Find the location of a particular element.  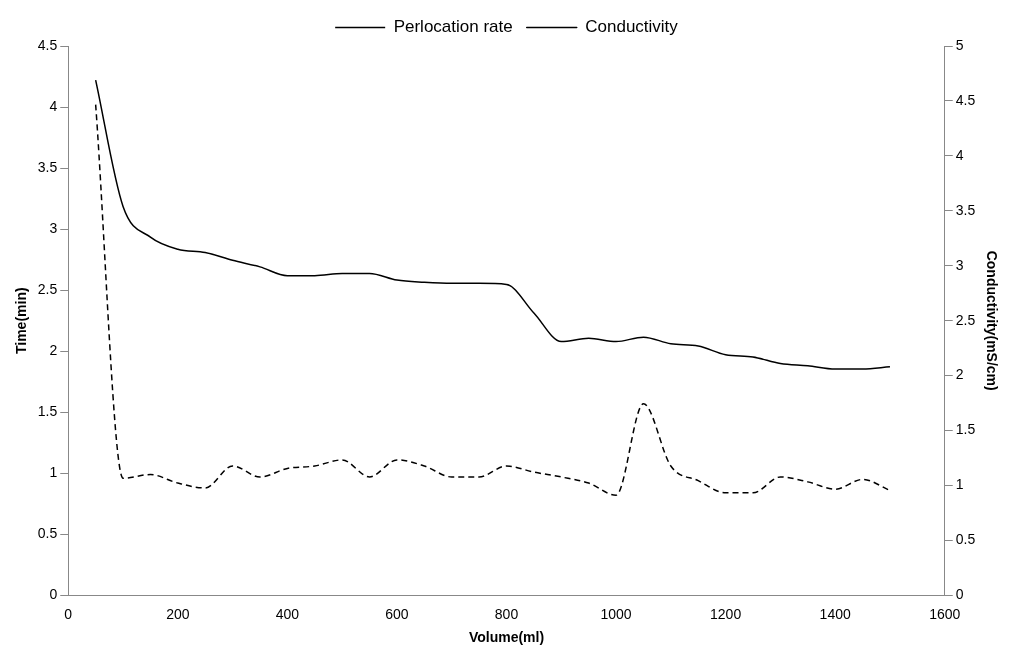

y-tick-label: 1.5 is located at coordinates (47, 411).